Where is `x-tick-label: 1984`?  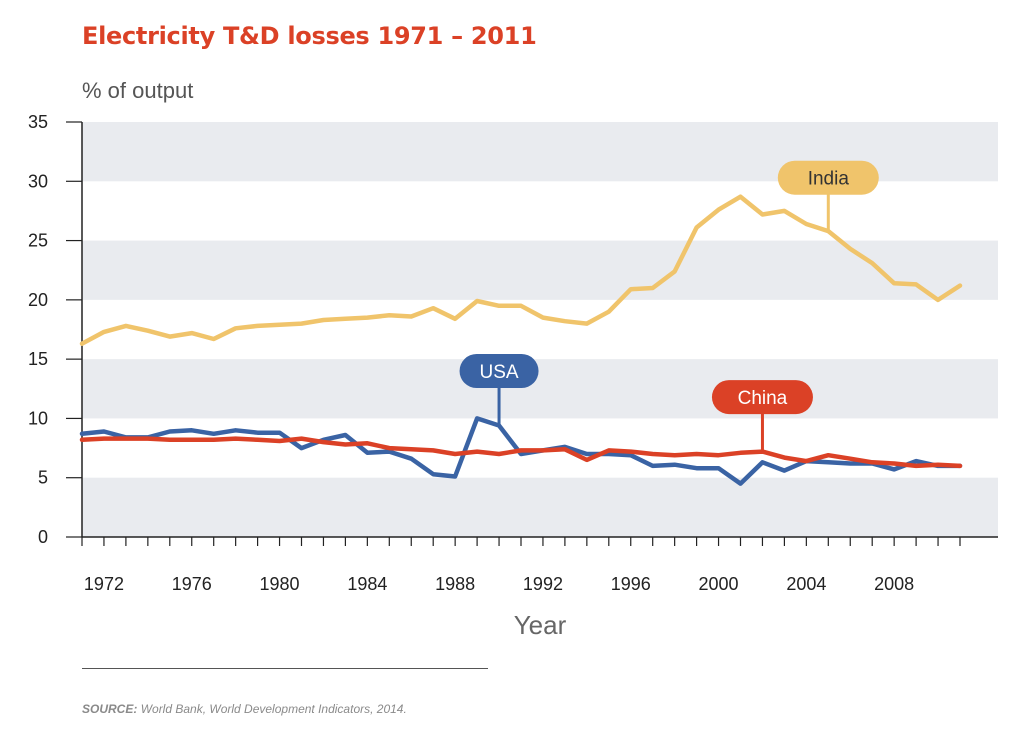
x-tick-label: 1984 is located at coordinates (367, 584).